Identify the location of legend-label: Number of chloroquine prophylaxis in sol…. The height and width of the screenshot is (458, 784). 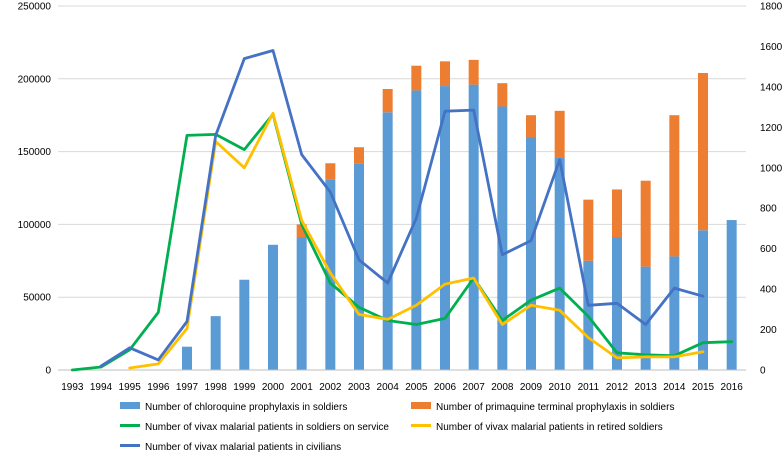
(246, 407).